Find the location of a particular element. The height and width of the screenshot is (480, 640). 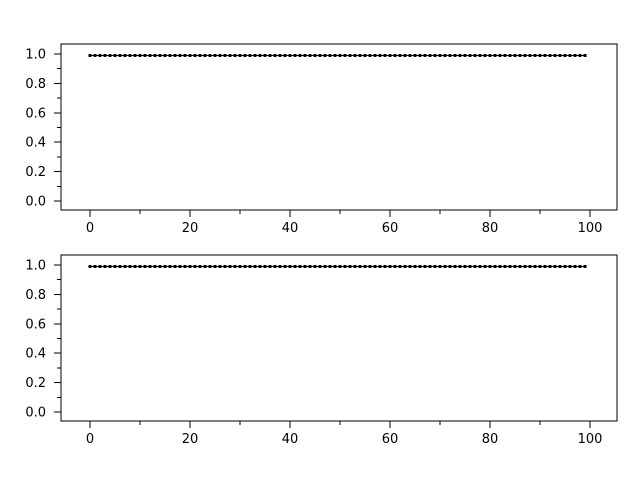

series-markers is located at coordinates (337, 266).